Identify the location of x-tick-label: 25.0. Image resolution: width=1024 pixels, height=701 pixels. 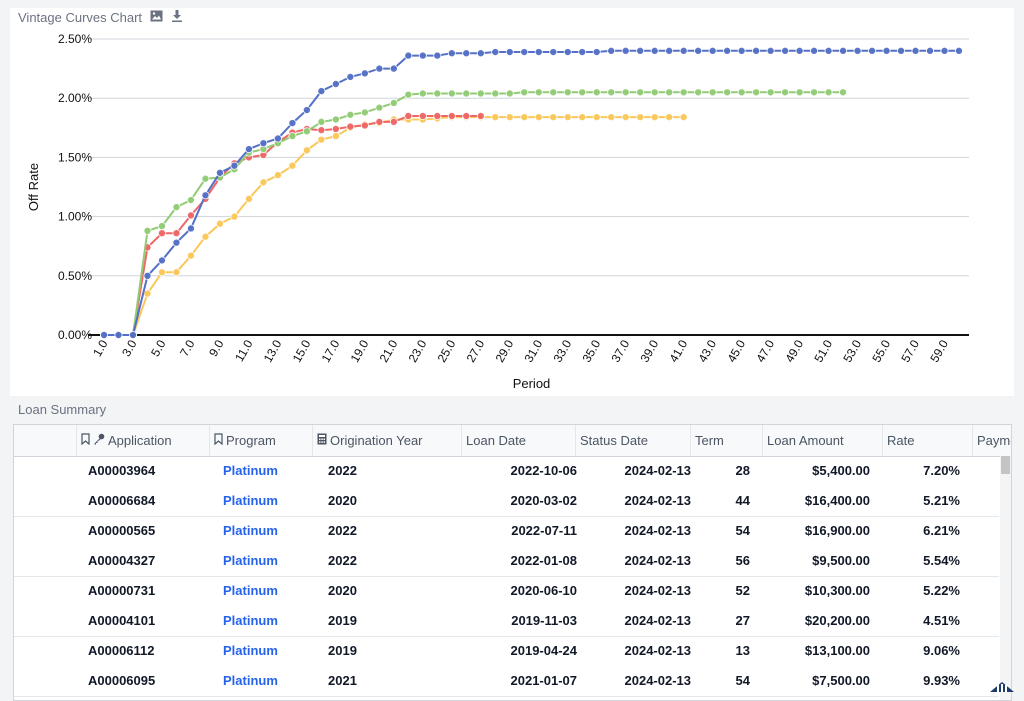
(447, 351).